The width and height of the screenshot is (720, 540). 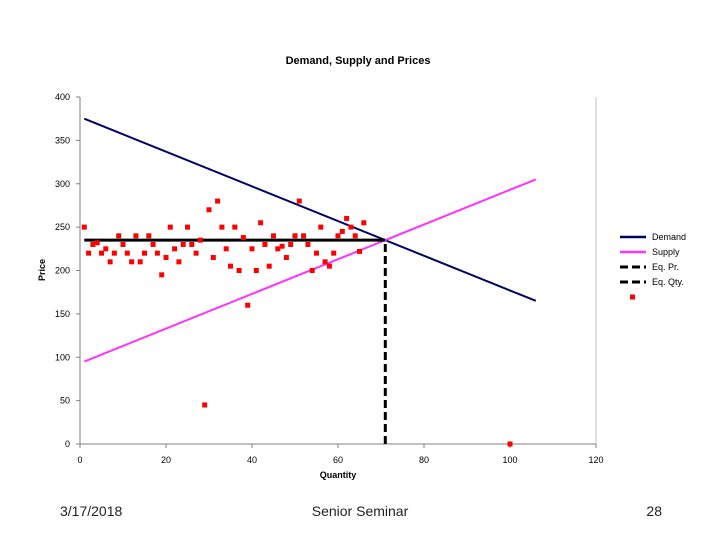 What do you see at coordinates (358, 61) in the screenshot?
I see `chart-title: Demand, Supply and Prices` at bounding box center [358, 61].